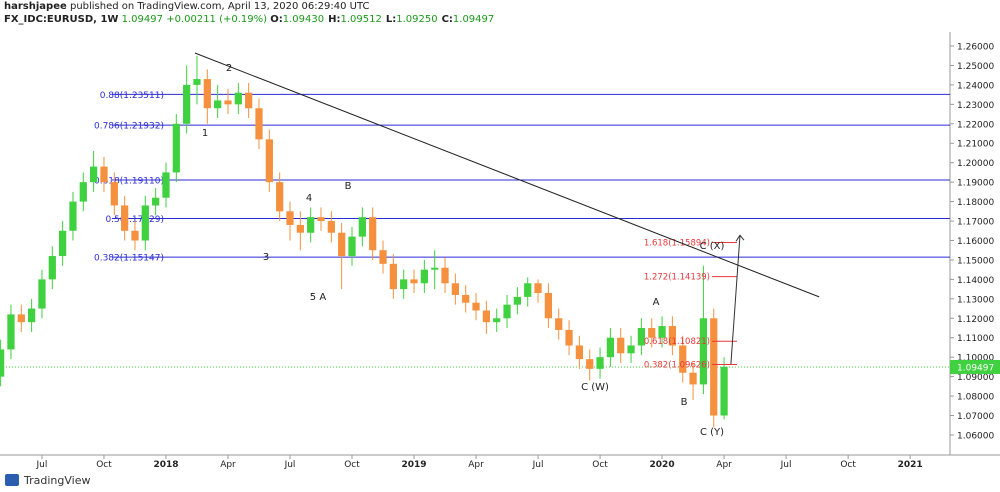  I want to click on y-tick-label: 1.20000, so click(975, 164).